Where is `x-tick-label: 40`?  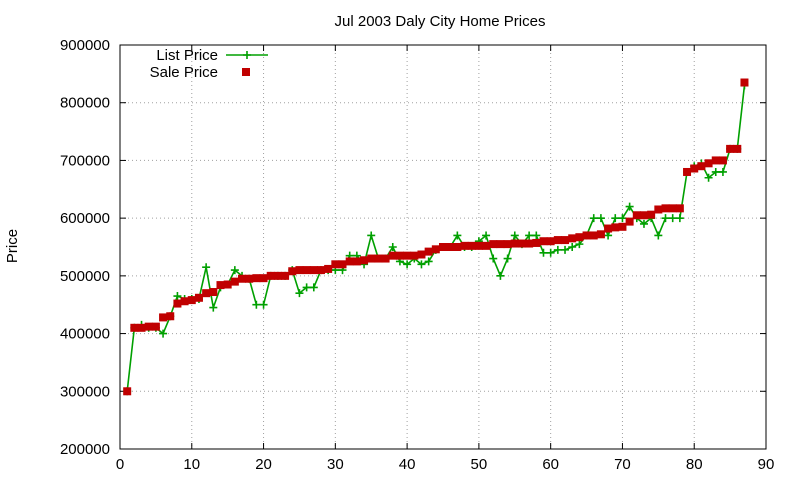 x-tick-label: 40 is located at coordinates (407, 464).